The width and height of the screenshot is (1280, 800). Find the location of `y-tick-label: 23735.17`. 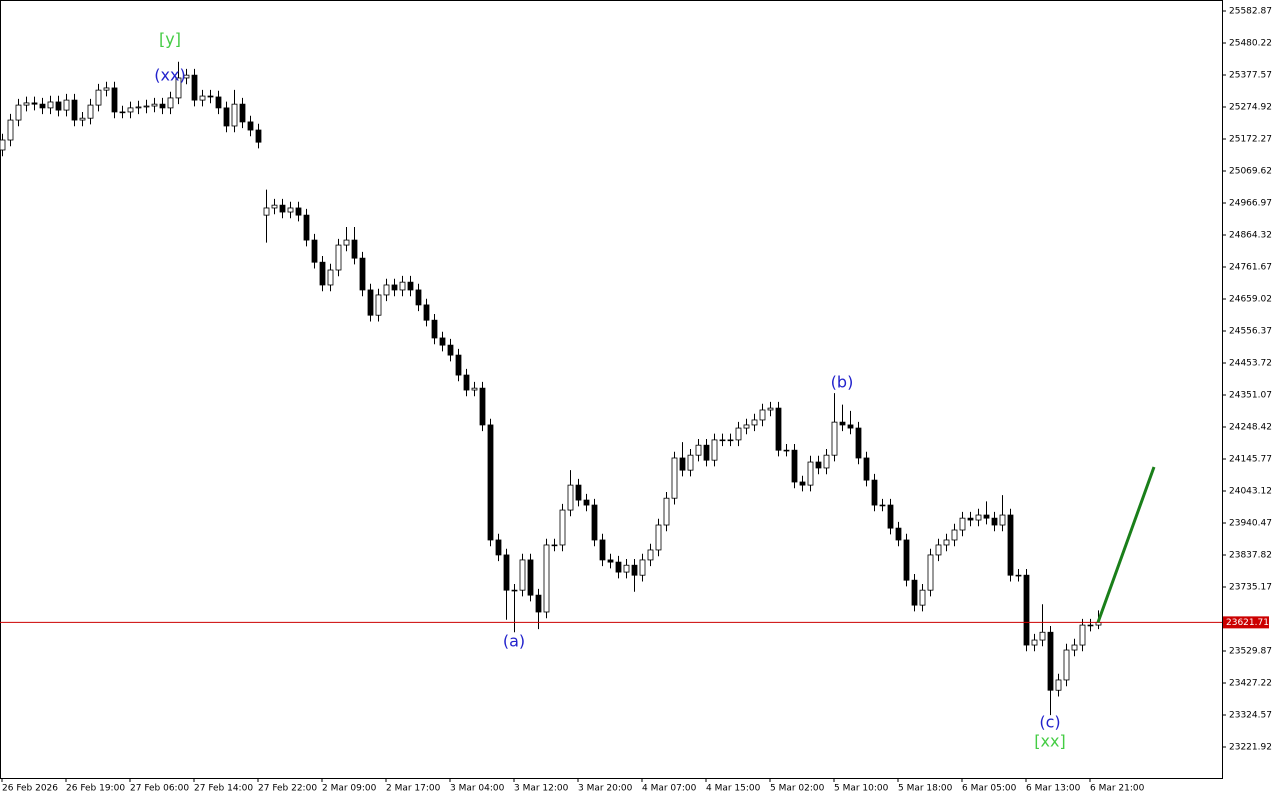

y-tick-label: 23735.17 is located at coordinates (1250, 588).